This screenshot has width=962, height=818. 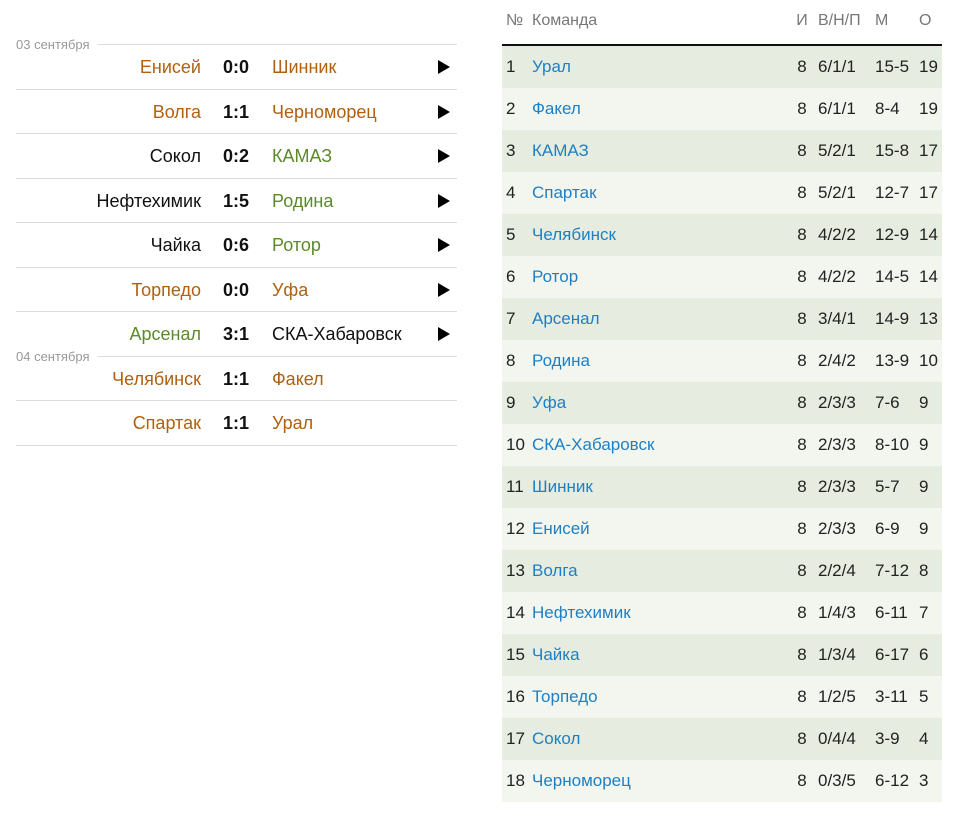 I want to click on match-row: Волга 1:1 Черноморец, so click(x=236, y=111).